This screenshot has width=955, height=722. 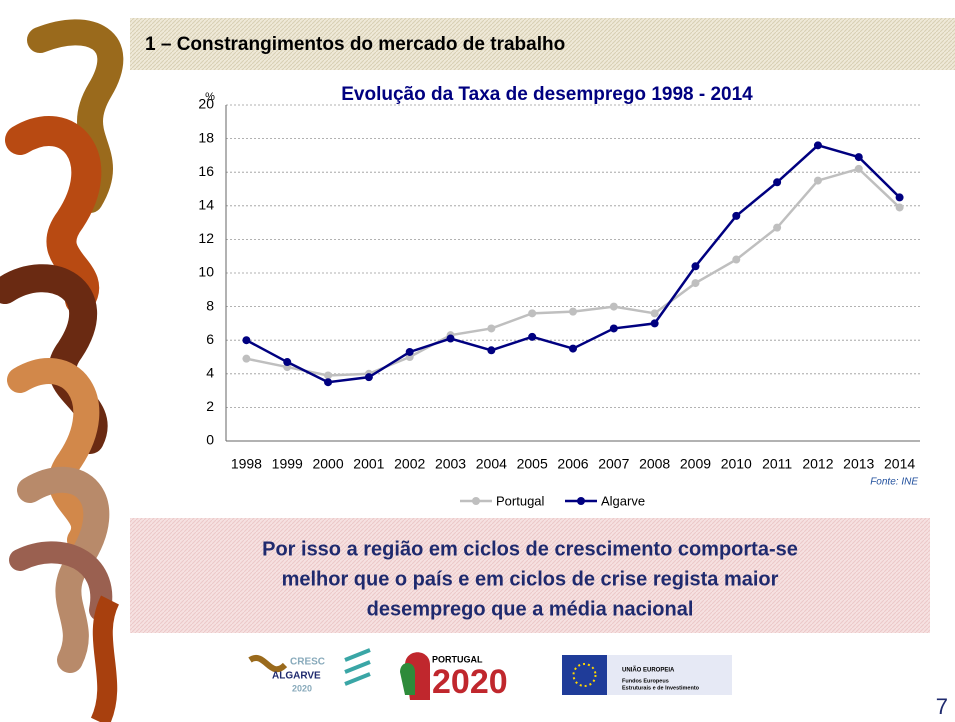 I want to click on x-tick-label: 2005, so click(x=532, y=464).